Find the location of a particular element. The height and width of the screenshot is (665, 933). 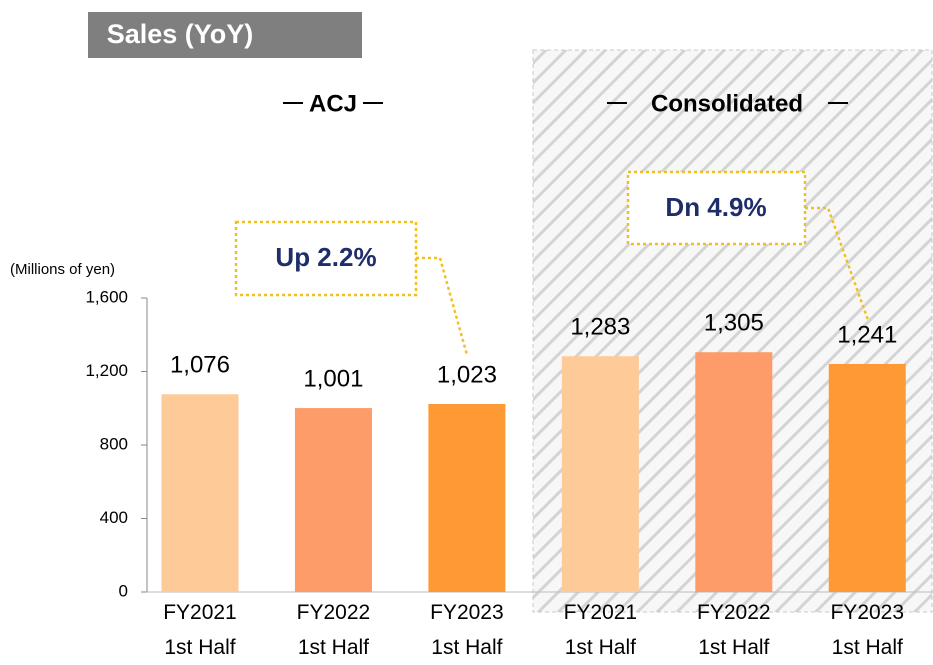

value-label: 1,283 is located at coordinates (600, 327).